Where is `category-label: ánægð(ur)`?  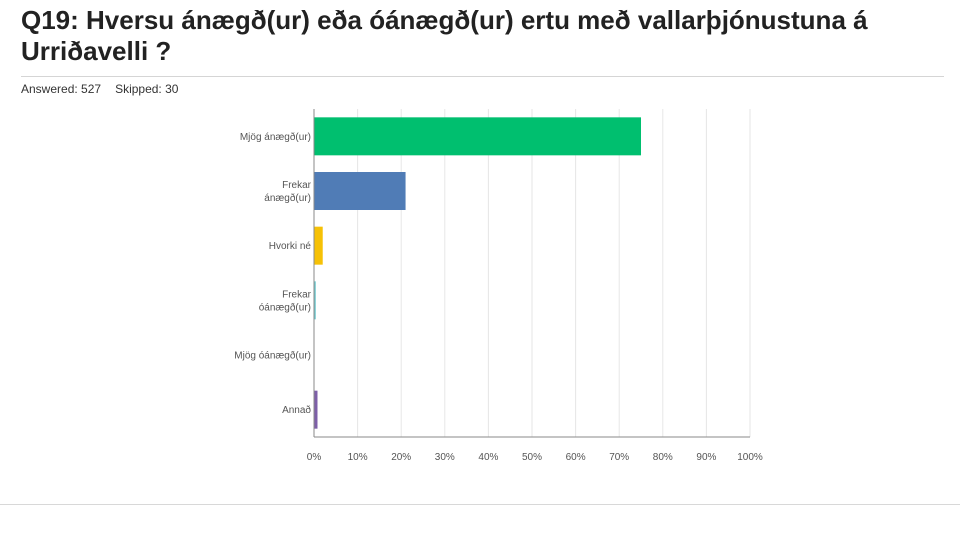
category-label: ánægð(ur) is located at coordinates (287, 198).